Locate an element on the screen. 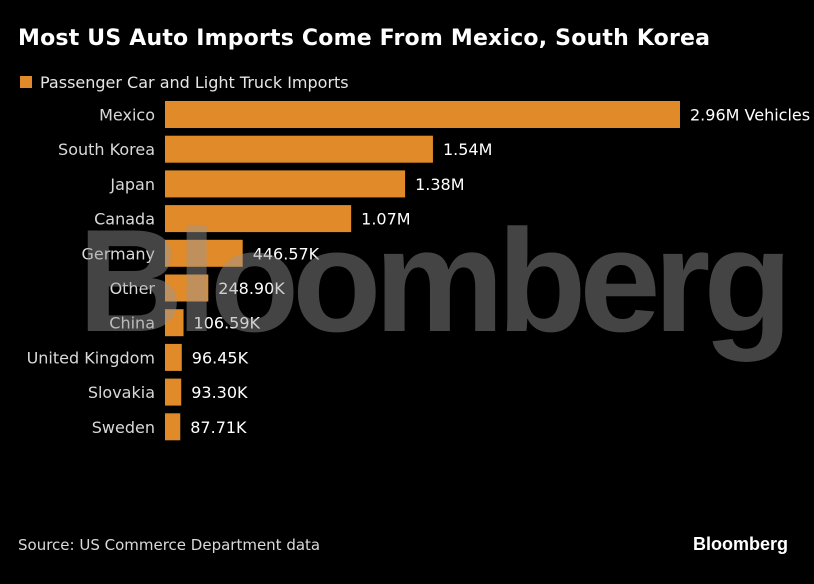 This screenshot has width=814, height=584. value-label: 2.96M Vehicles is located at coordinates (750, 115).